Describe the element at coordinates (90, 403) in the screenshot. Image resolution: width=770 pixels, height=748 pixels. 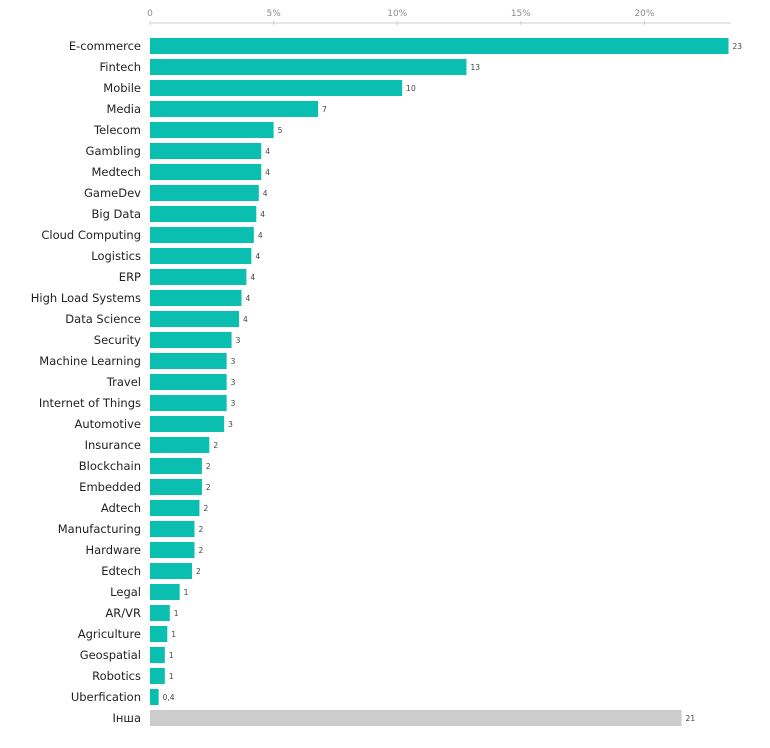
I see `category-label: Internet of Things` at that location.